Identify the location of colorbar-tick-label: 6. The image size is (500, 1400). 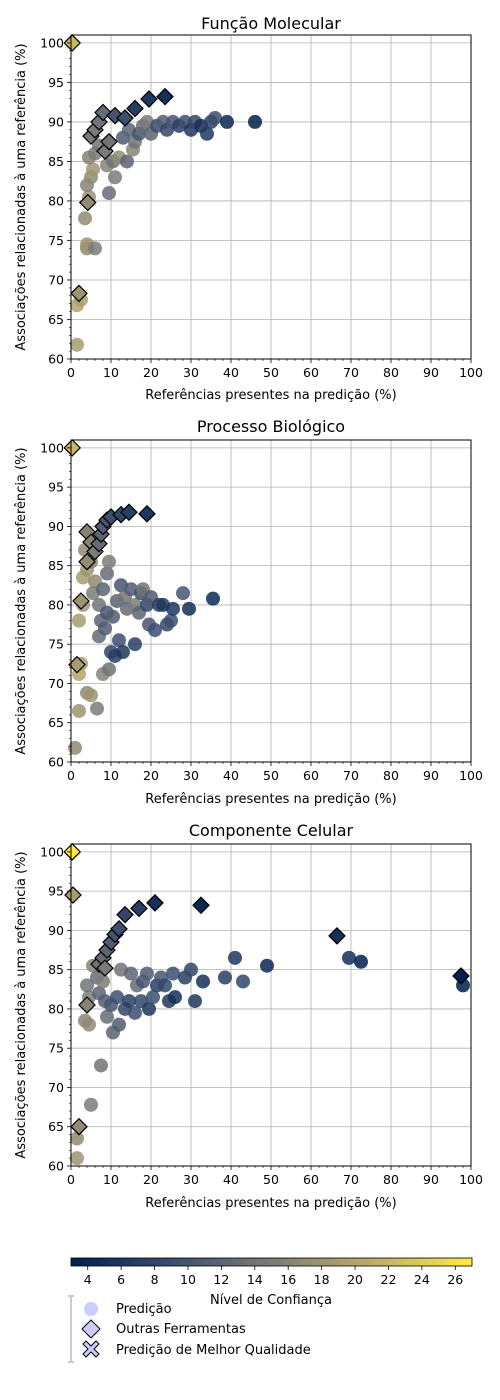
(121, 1279).